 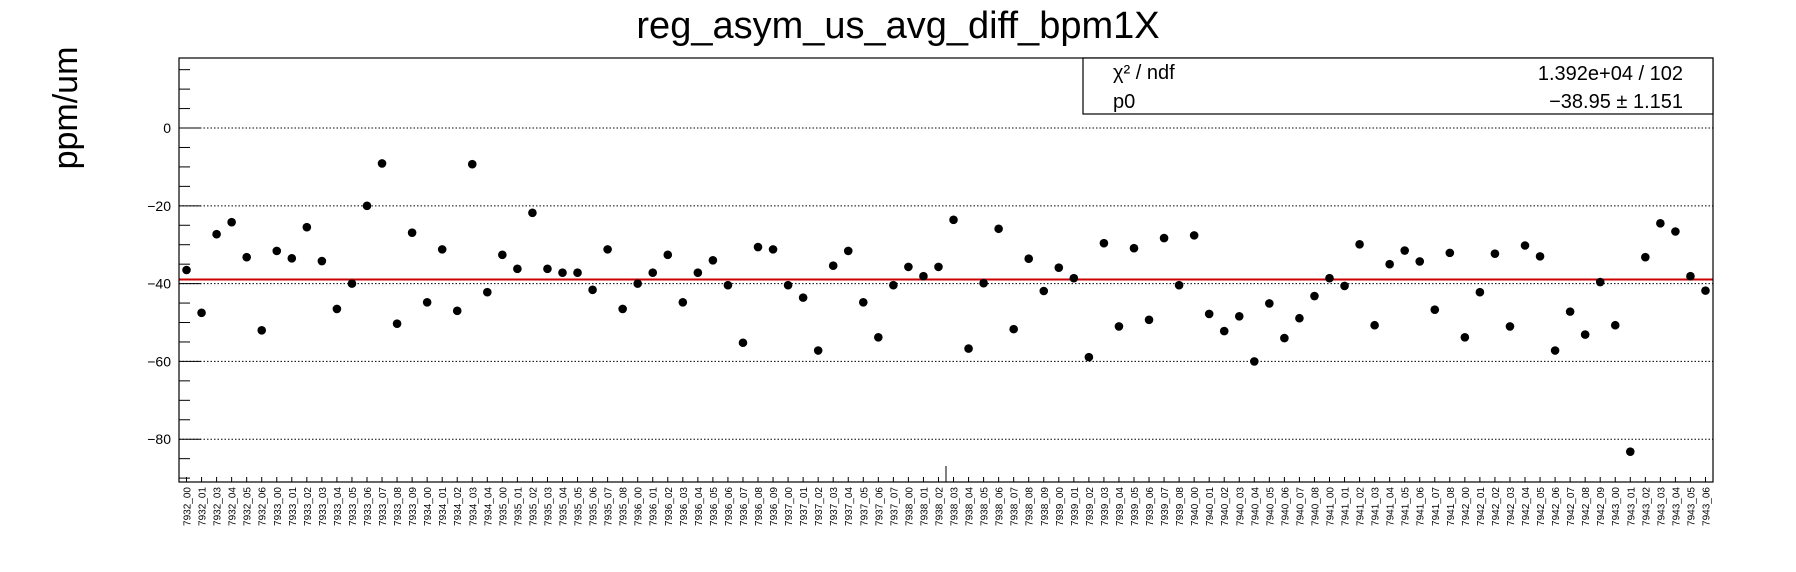 I want to click on x-tick-label: 7936_01, so click(x=654, y=506).